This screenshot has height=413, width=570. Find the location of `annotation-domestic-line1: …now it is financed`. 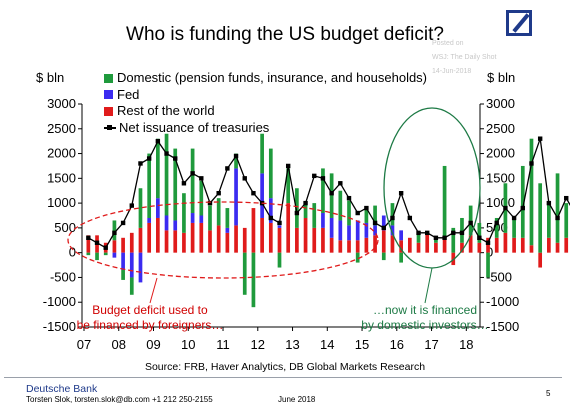

annotation-domestic-line1: …now it is financed is located at coordinates (425, 310).